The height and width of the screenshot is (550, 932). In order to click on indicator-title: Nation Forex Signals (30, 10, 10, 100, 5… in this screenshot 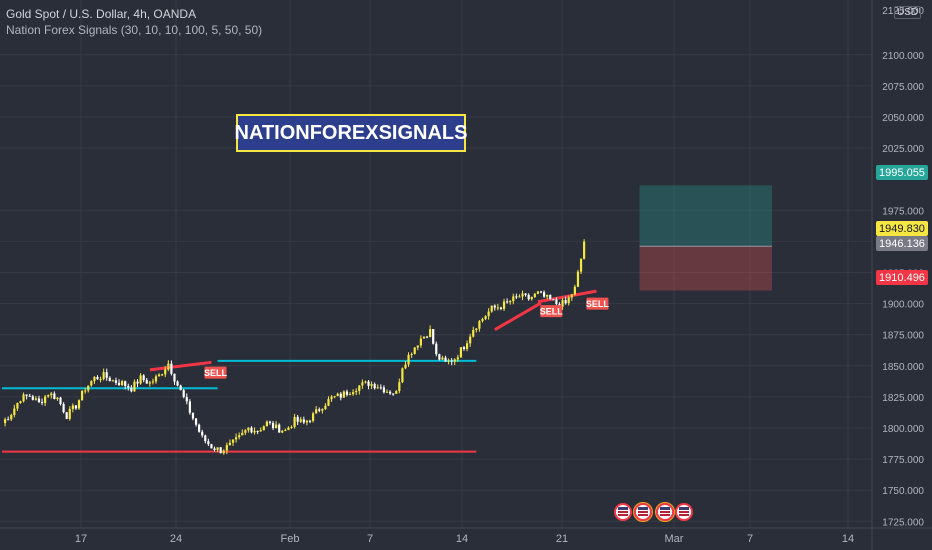, I will do `click(134, 30)`.